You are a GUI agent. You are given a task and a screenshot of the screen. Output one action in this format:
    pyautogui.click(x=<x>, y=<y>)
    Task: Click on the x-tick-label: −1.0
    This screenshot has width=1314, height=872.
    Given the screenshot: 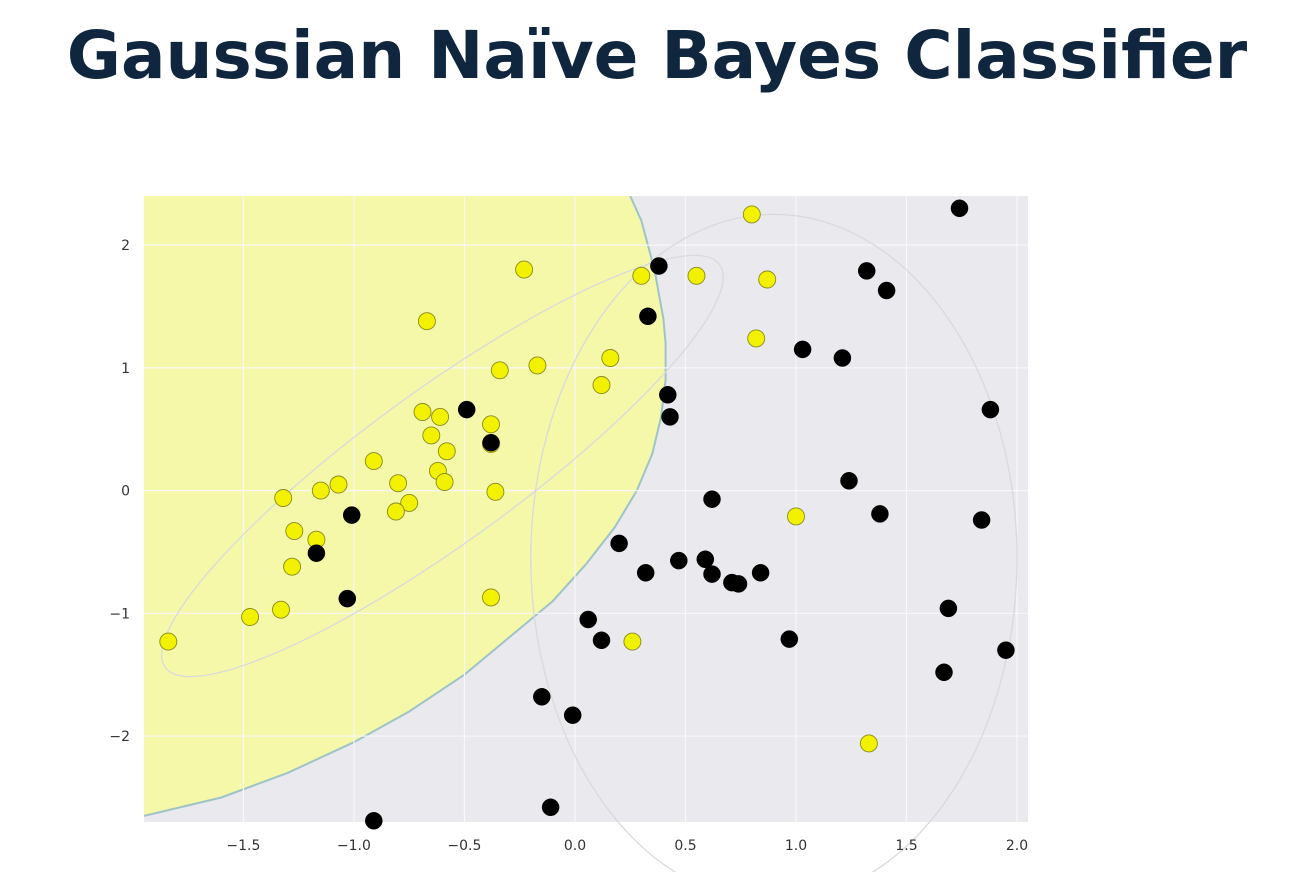 What is the action you would take?
    pyautogui.click(x=354, y=846)
    